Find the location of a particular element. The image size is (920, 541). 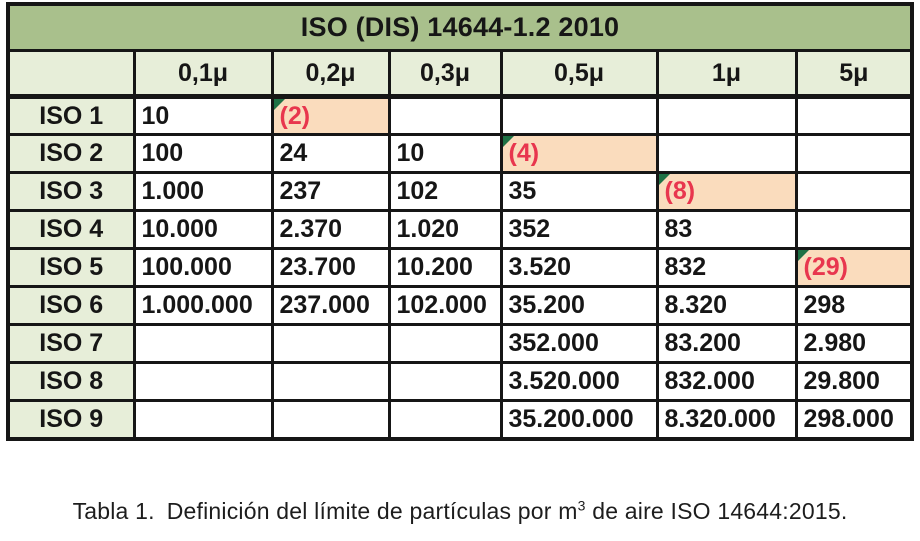

limit-value-cell: 3.520.000 is located at coordinates (579, 381).